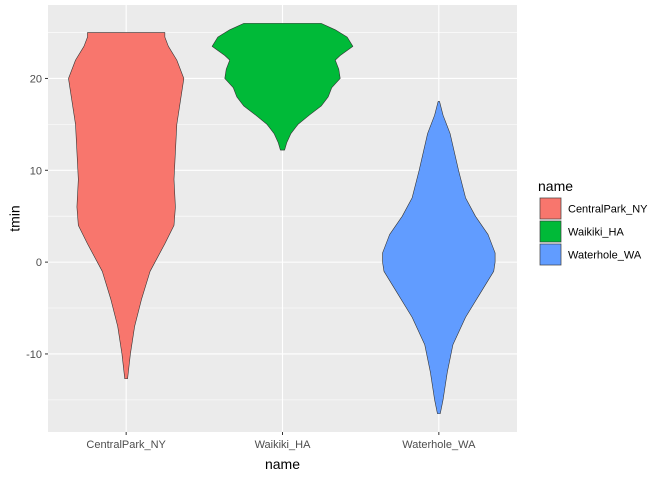 The width and height of the screenshot is (672, 480). What do you see at coordinates (37, 217) in the screenshot?
I see `y-axis: -10 0 10 20` at bounding box center [37, 217].